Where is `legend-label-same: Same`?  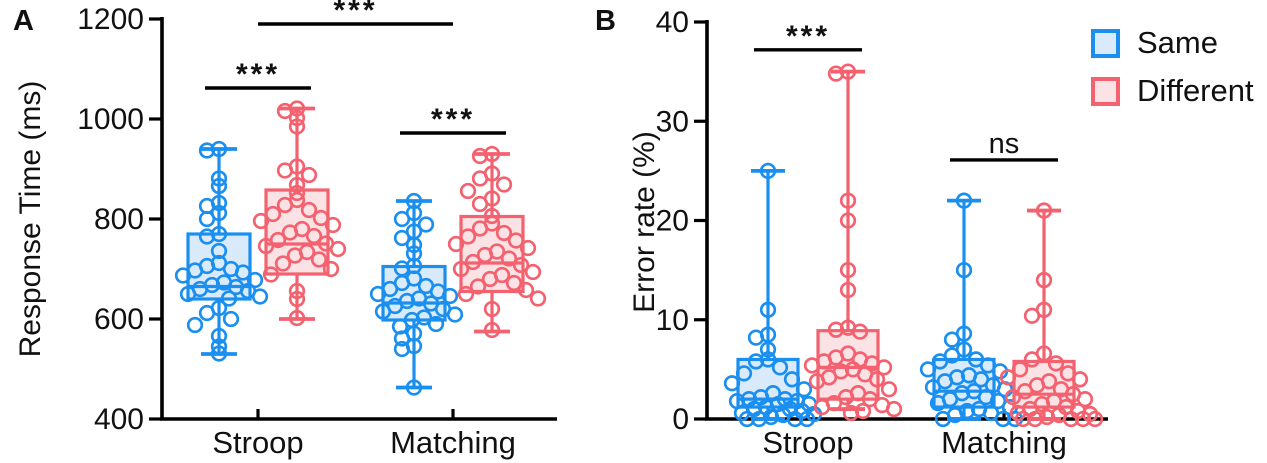
legend-label-same: Same is located at coordinates (1177, 42).